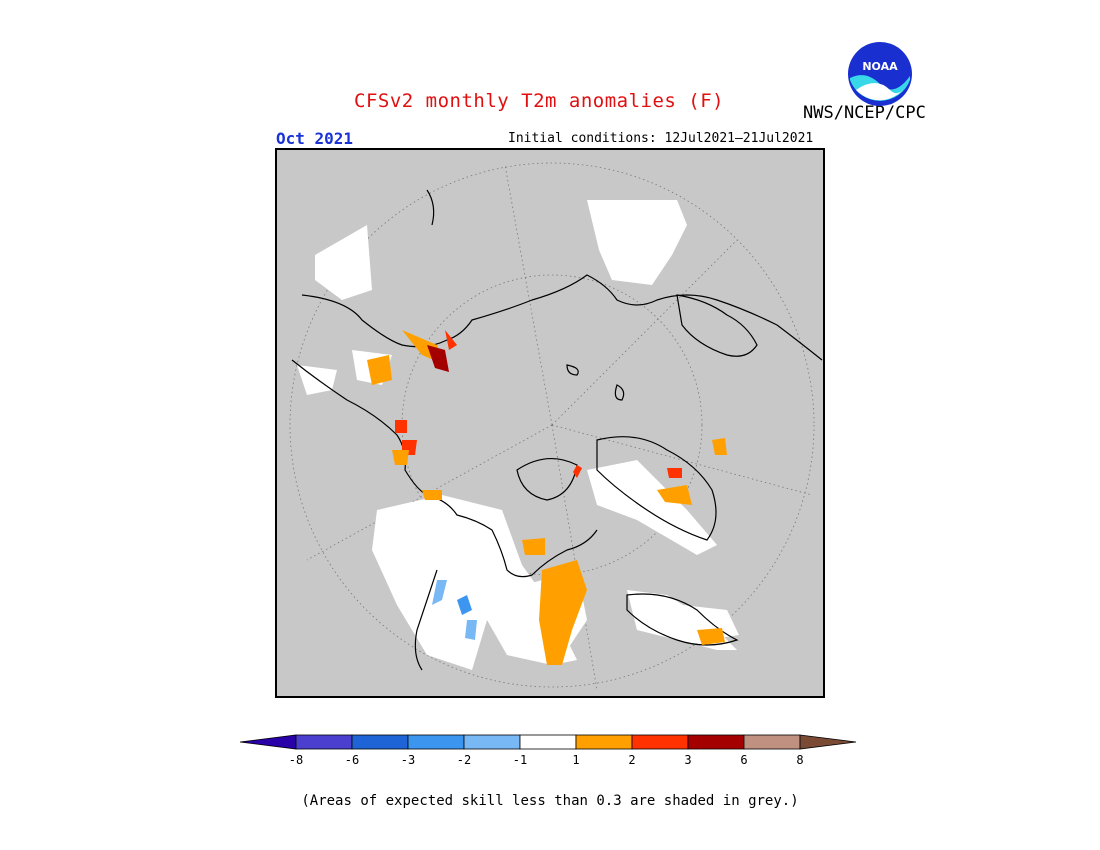  What do you see at coordinates (268, 742) in the screenshot?
I see `legend-arrow-low` at bounding box center [268, 742].